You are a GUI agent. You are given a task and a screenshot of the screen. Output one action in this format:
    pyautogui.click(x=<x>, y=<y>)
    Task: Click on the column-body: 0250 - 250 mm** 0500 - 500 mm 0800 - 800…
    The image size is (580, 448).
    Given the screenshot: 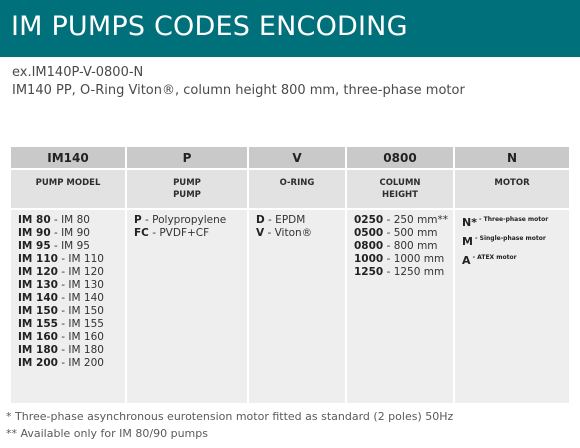 What is the action you would take?
    pyautogui.click(x=400, y=306)
    